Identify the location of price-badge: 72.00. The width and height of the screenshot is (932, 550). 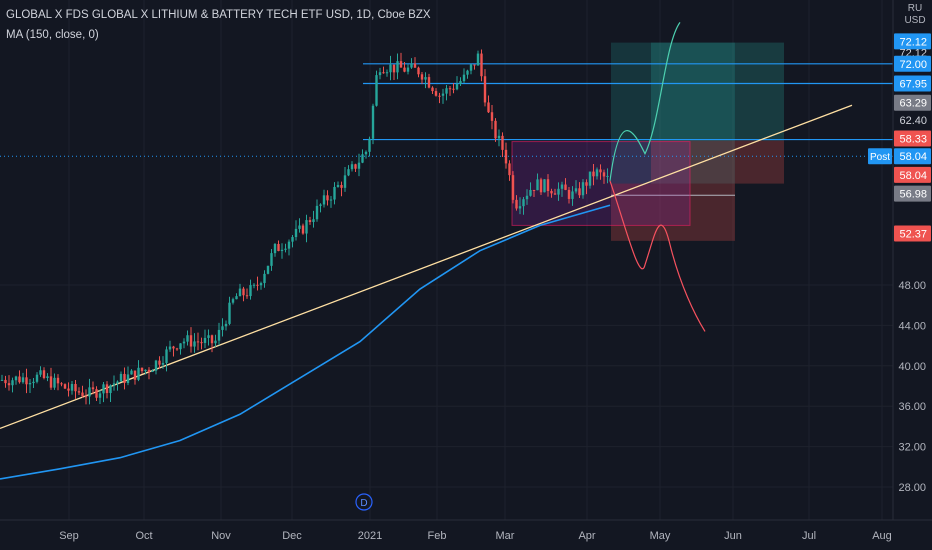
(912, 63).